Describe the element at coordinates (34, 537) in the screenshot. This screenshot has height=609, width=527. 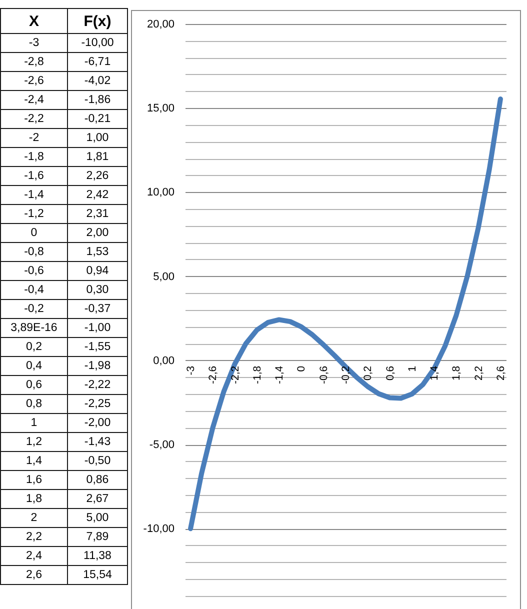
I see `text: 2,2` at that location.